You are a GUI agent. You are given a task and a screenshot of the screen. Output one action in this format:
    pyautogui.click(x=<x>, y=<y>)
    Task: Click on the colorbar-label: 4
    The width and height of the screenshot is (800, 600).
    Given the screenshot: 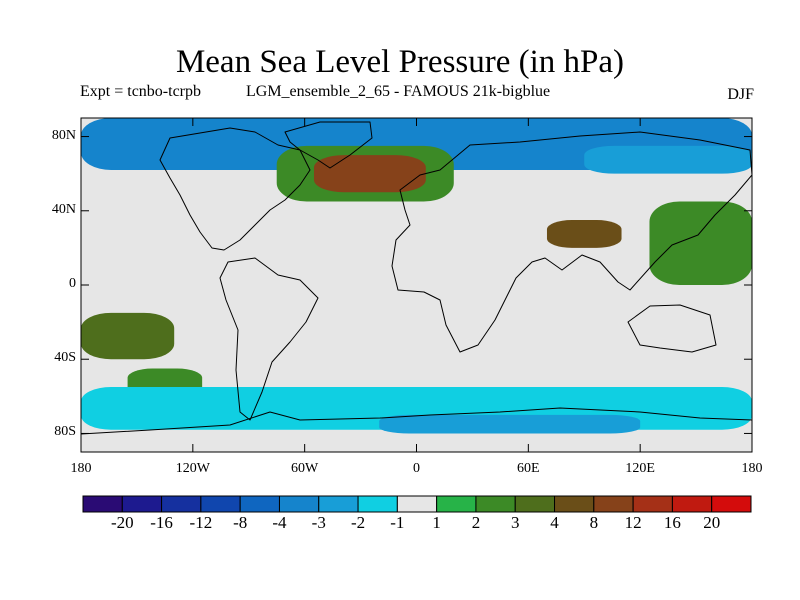 What is the action you would take?
    pyautogui.click(x=554, y=522)
    